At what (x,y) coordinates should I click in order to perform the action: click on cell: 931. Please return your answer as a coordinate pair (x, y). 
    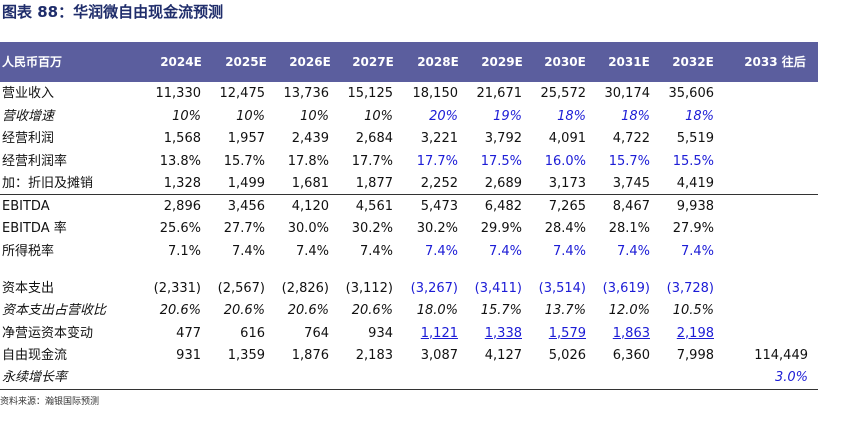
    Looking at the image, I should click on (188, 355).